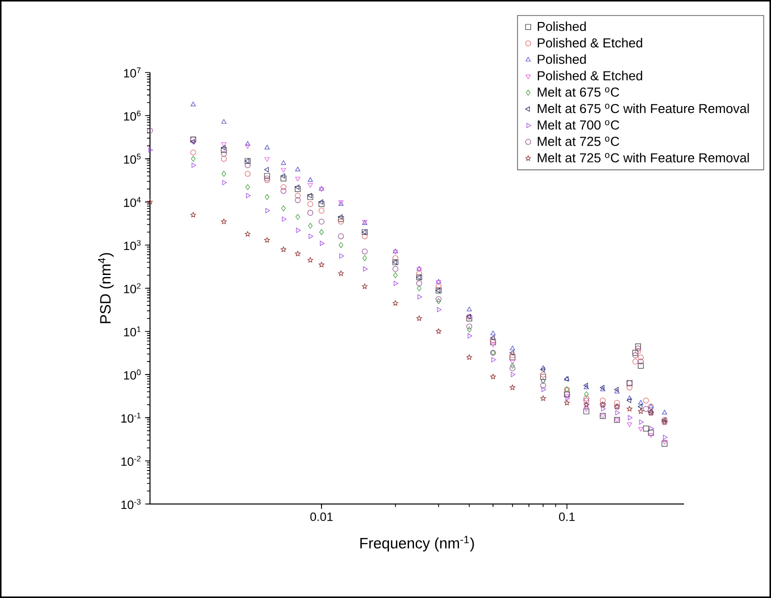  What do you see at coordinates (579, 92) in the screenshot?
I see `legend-label: Melt at 675 $^{o}$C` at bounding box center [579, 92].